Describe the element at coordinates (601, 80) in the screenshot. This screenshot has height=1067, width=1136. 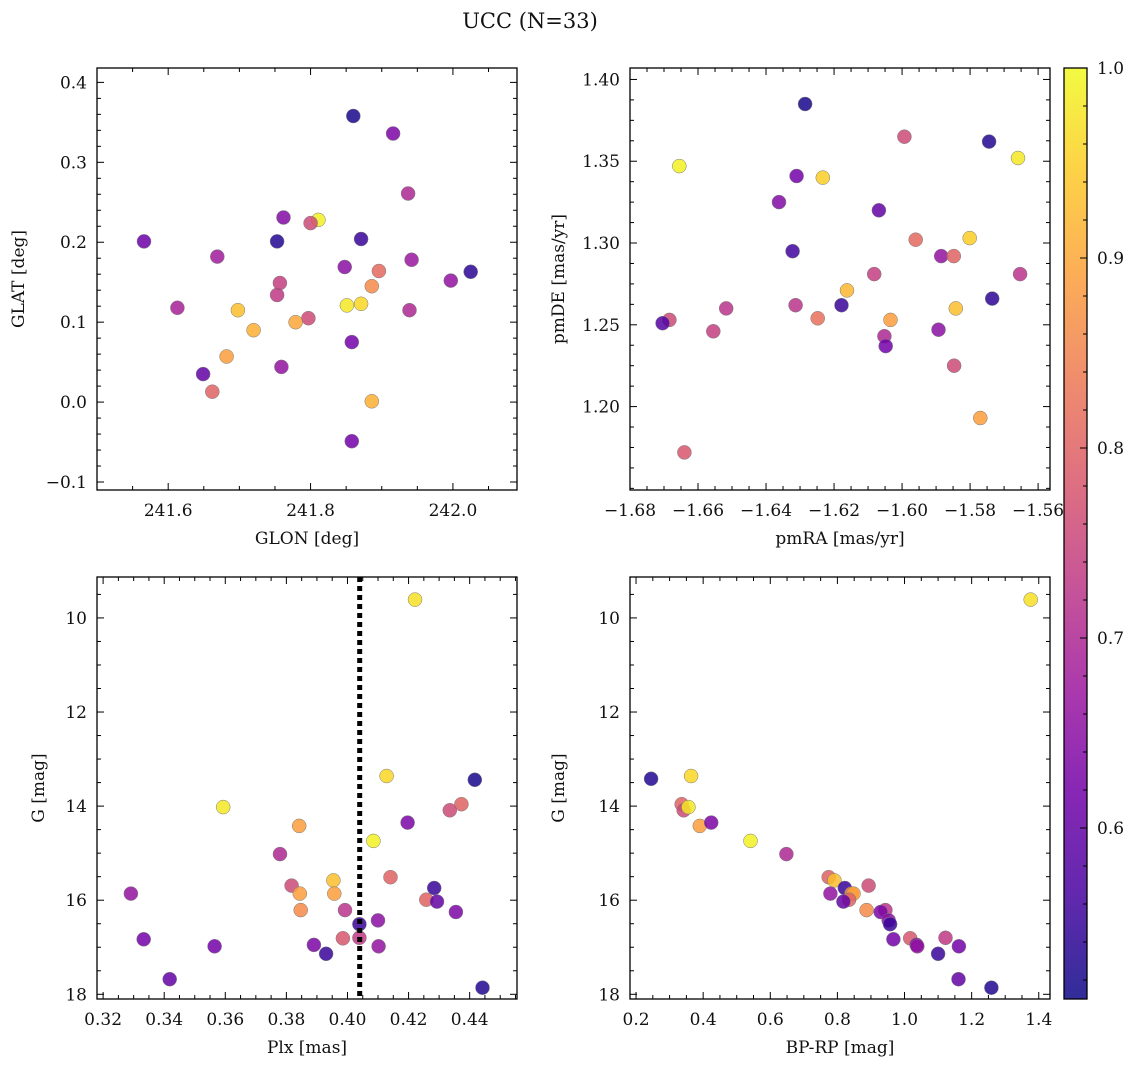
I see `y-tick-label: 1.40` at that location.